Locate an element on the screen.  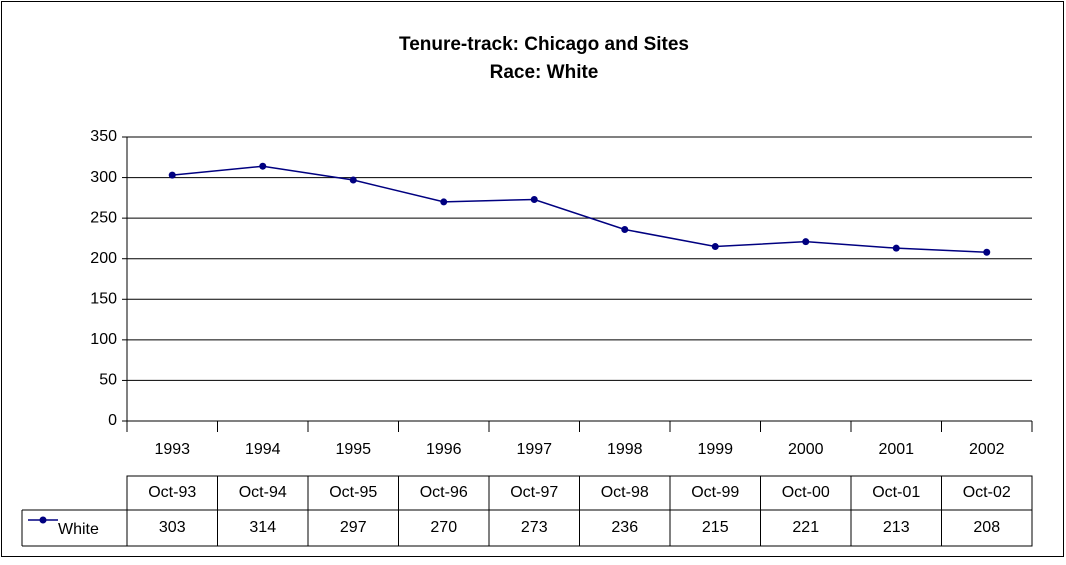
table-header: Oct-01 is located at coordinates (896, 492).